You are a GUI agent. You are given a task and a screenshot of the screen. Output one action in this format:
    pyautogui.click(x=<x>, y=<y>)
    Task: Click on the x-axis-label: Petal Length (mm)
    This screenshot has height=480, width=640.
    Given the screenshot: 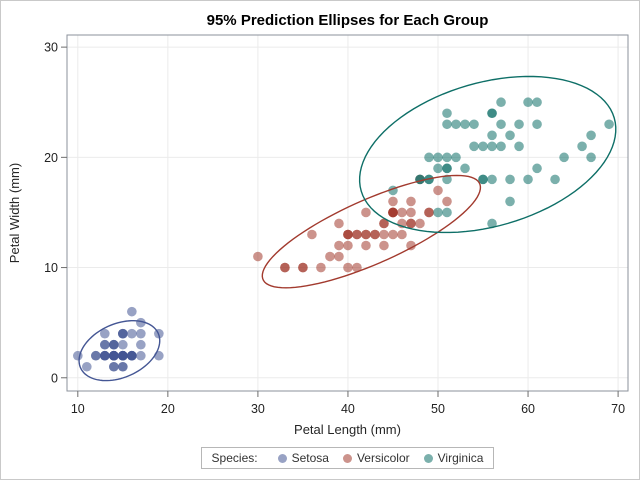 What is the action you would take?
    pyautogui.click(x=347, y=429)
    